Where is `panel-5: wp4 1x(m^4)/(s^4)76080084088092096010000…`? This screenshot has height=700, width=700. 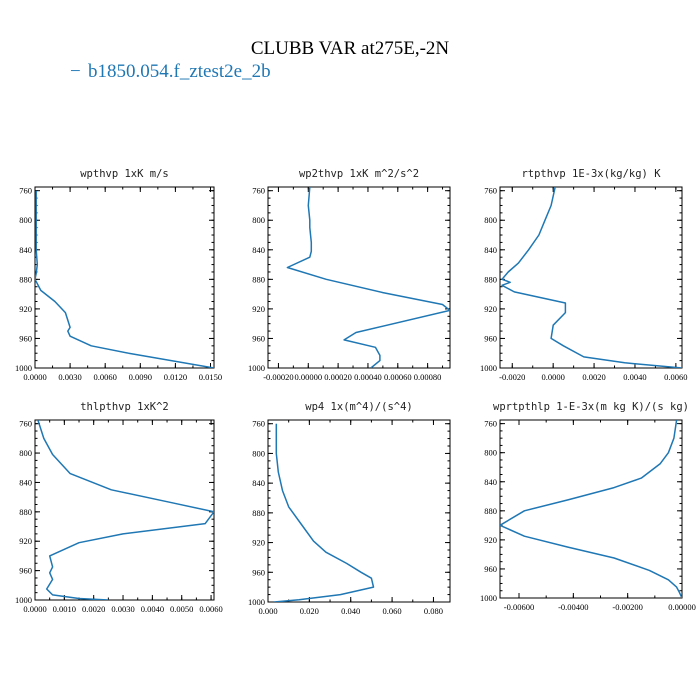
panel-5: wp4 1x(m^4)/(s^4)76080084088092096010000… is located at coordinates (349, 508).